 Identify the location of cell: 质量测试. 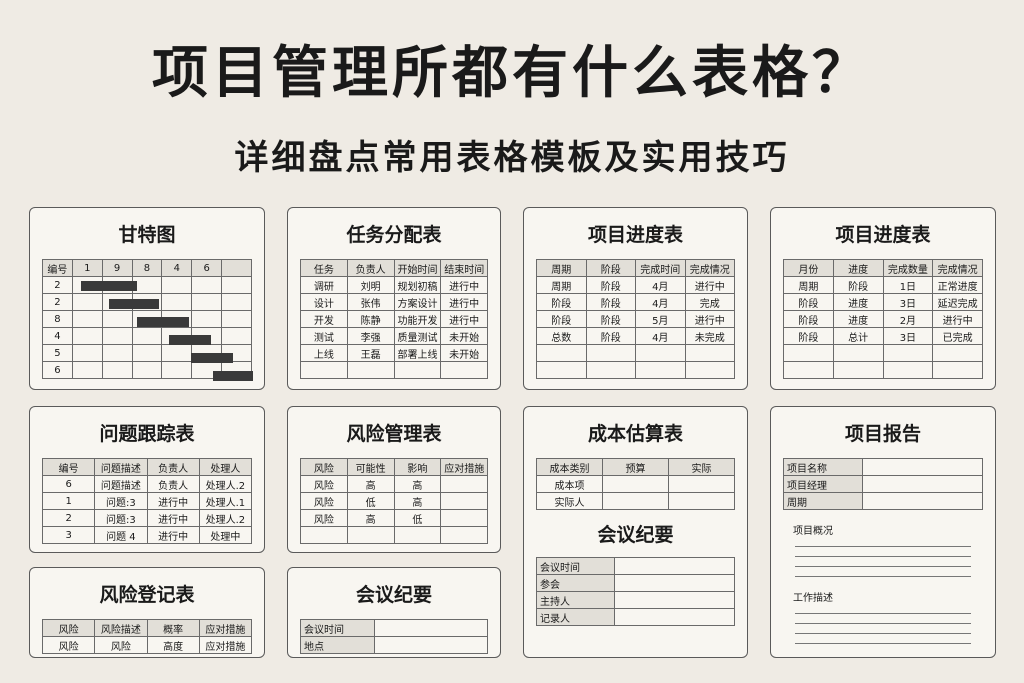
(417, 336).